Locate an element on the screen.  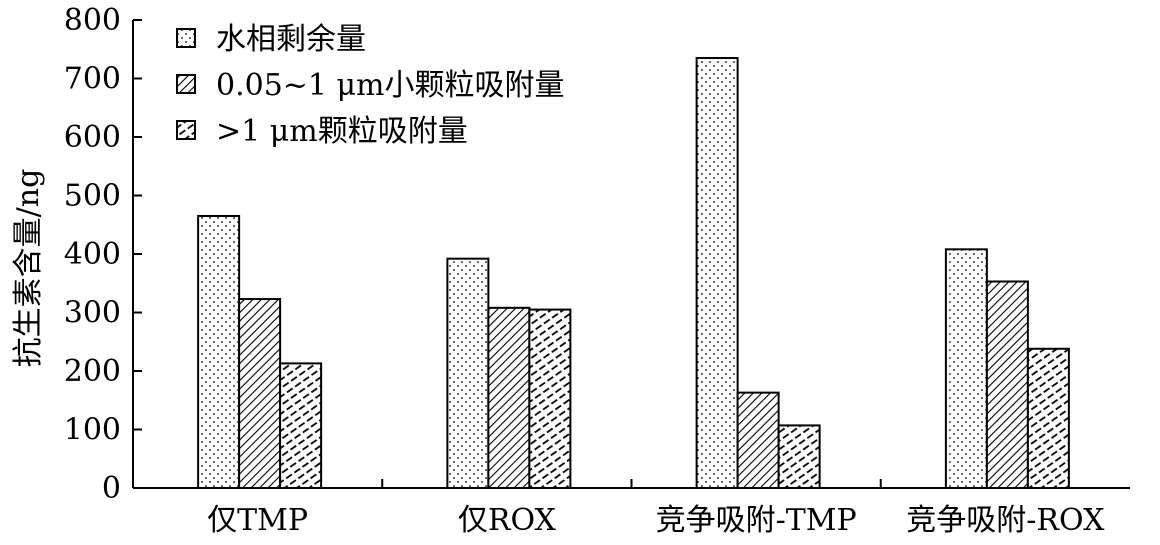
y-tick-label: 700 is located at coordinates (92, 79).